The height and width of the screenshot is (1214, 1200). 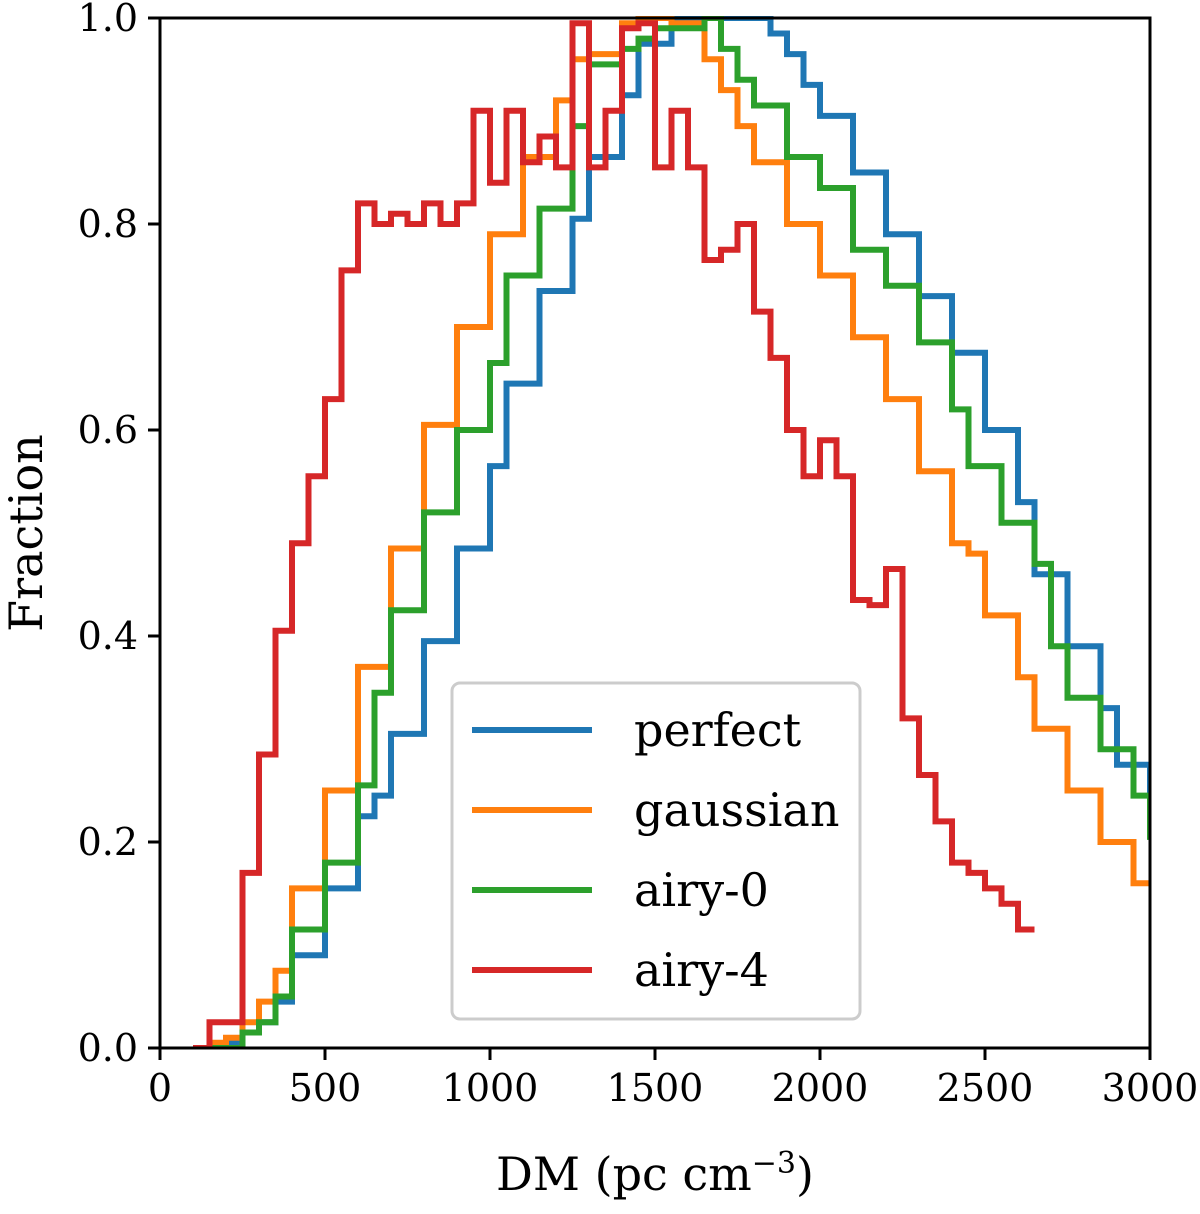 What do you see at coordinates (736, 810) in the screenshot?
I see `legend-label-gaussian: gaussian` at bounding box center [736, 810].